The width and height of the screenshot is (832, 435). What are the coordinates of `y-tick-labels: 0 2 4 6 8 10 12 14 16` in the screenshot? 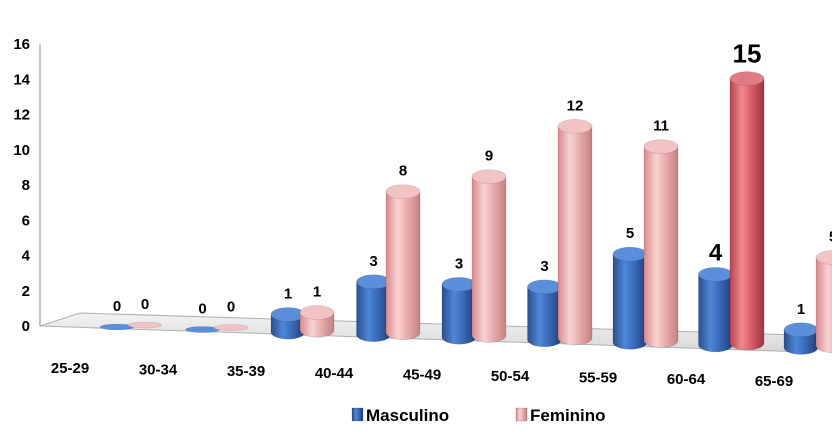 It's located at (21, 185).